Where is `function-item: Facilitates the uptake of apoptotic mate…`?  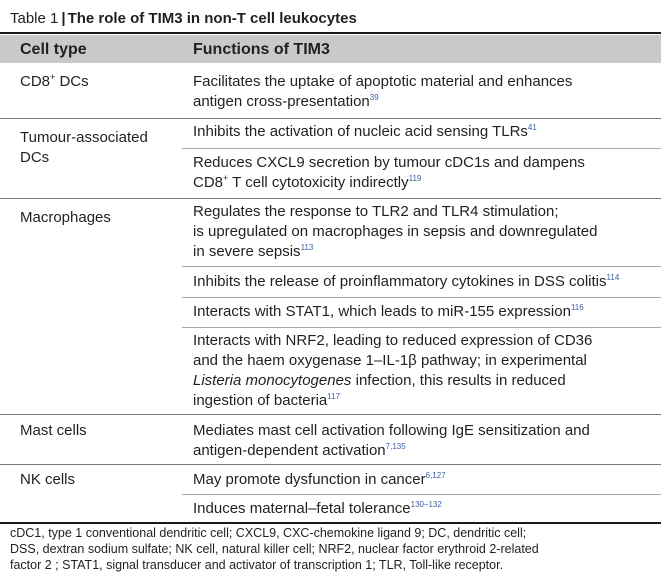 function-item: Facilitates the uptake of apoptotic mate… is located at coordinates (383, 91).